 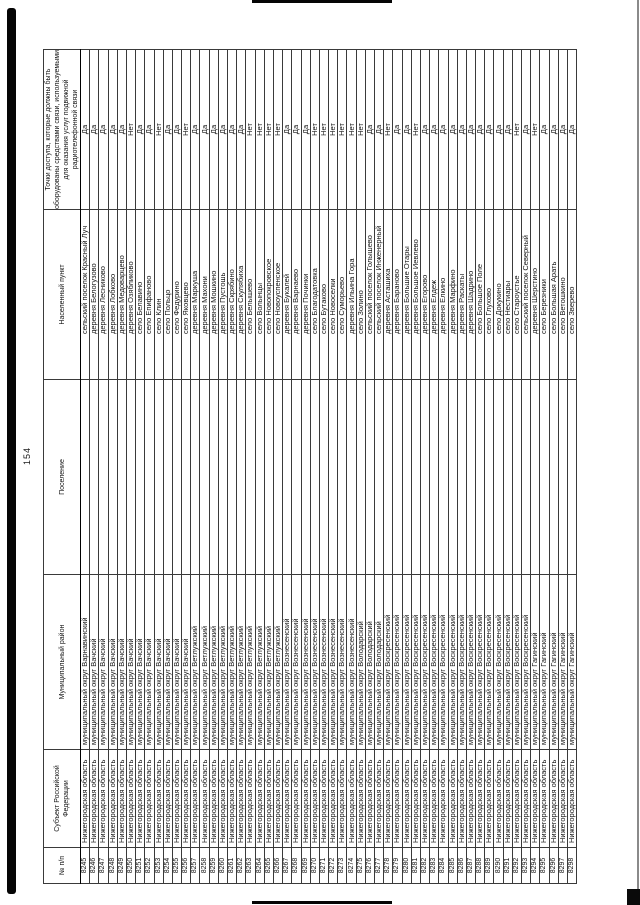 I want to click on cell-row-number: 8269, so click(x=306, y=865).